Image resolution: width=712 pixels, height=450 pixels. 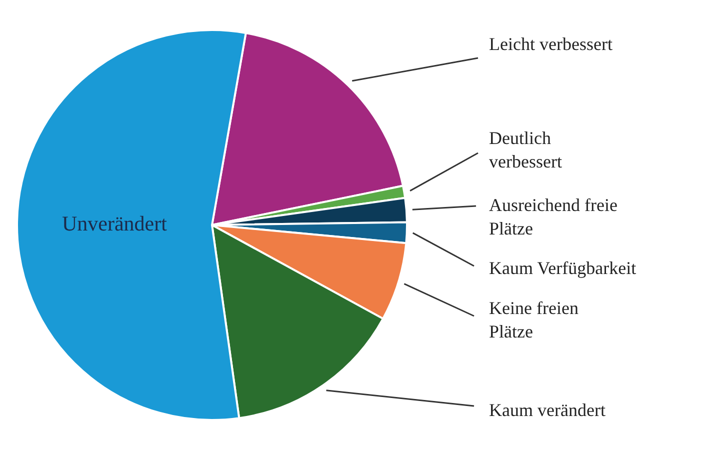 What do you see at coordinates (562, 268) in the screenshot?
I see `slice-label: Kaum Verfügbarkeit` at bounding box center [562, 268].